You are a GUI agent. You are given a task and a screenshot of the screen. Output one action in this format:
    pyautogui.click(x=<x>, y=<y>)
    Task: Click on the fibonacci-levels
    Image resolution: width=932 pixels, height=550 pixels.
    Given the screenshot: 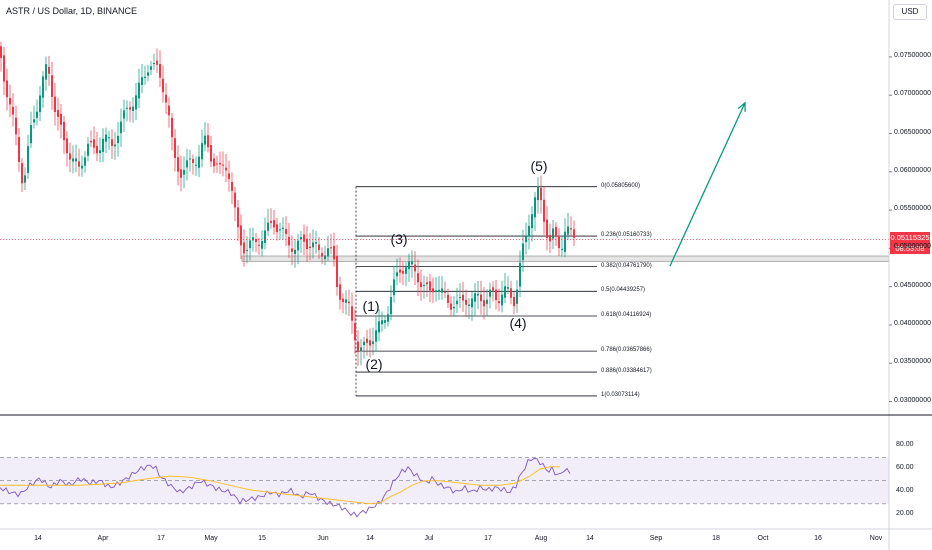 What is the action you would take?
    pyautogui.click(x=476, y=291)
    